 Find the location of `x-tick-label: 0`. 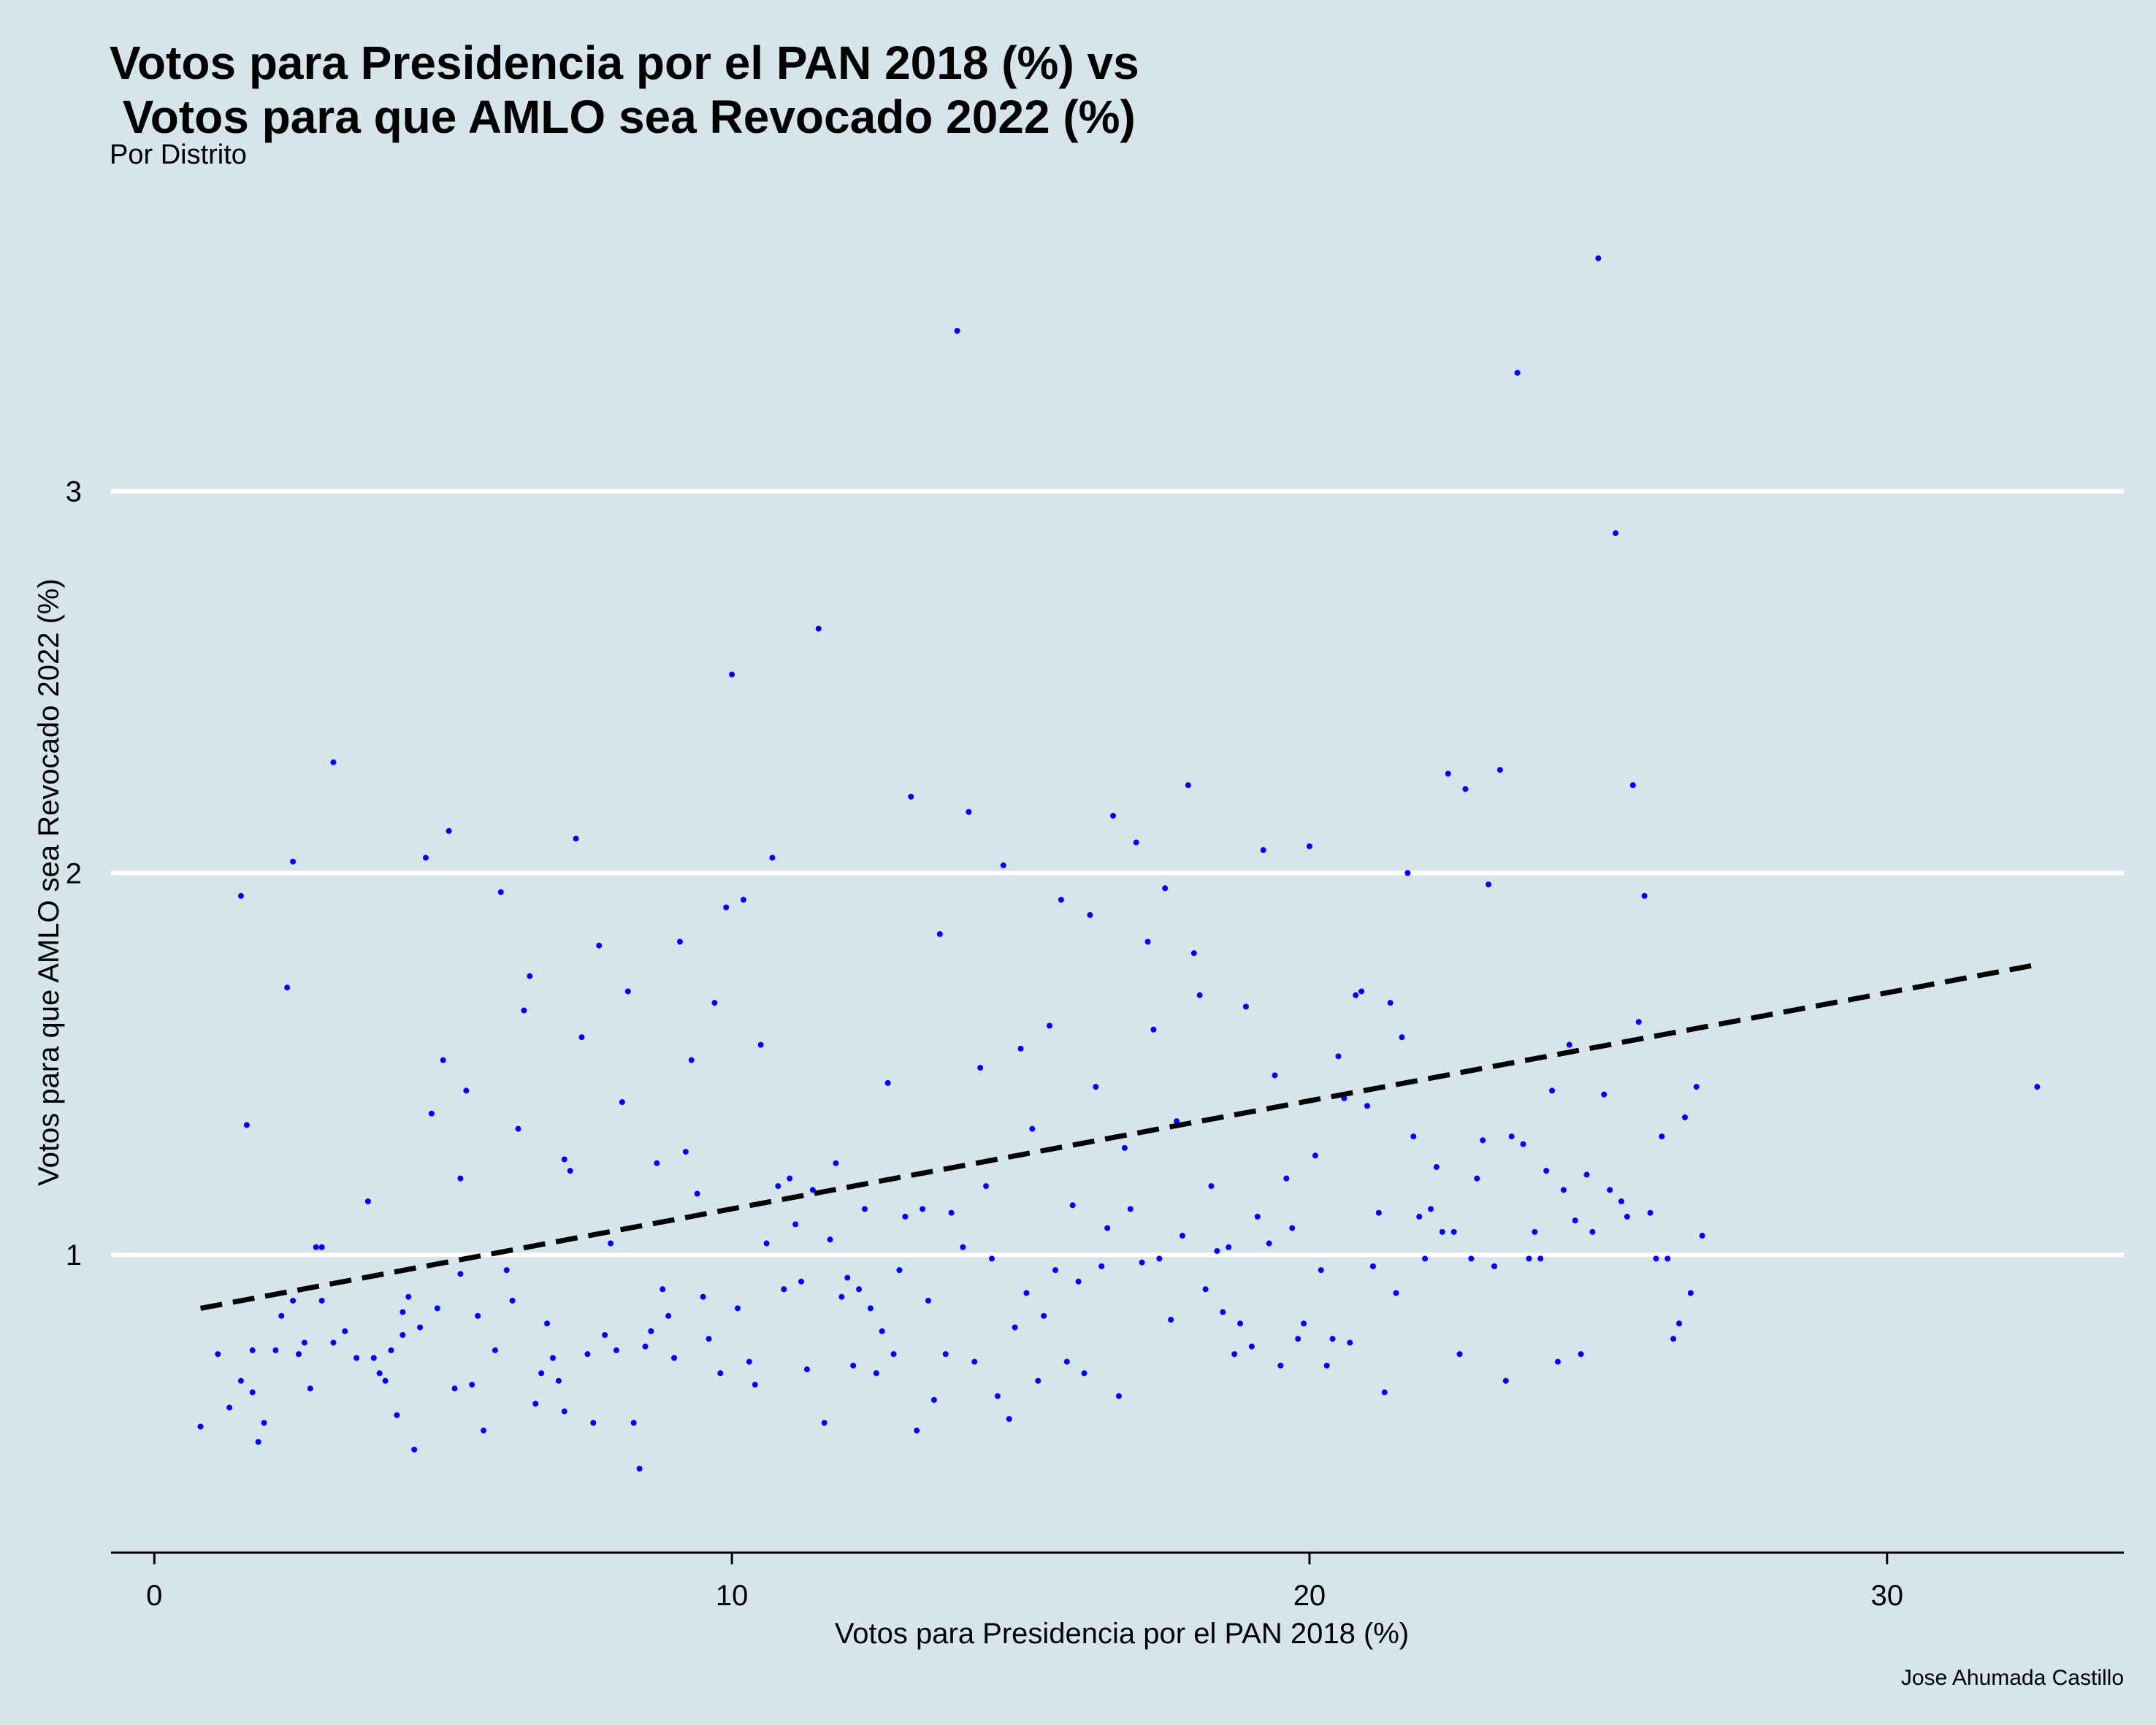

x-tick-label: 0 is located at coordinates (154, 1596).